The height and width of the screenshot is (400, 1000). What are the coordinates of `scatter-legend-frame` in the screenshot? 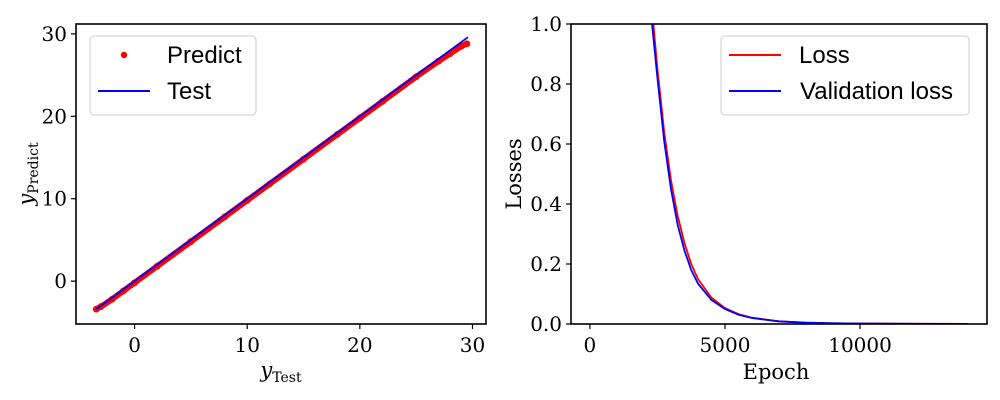 It's located at (173, 75).